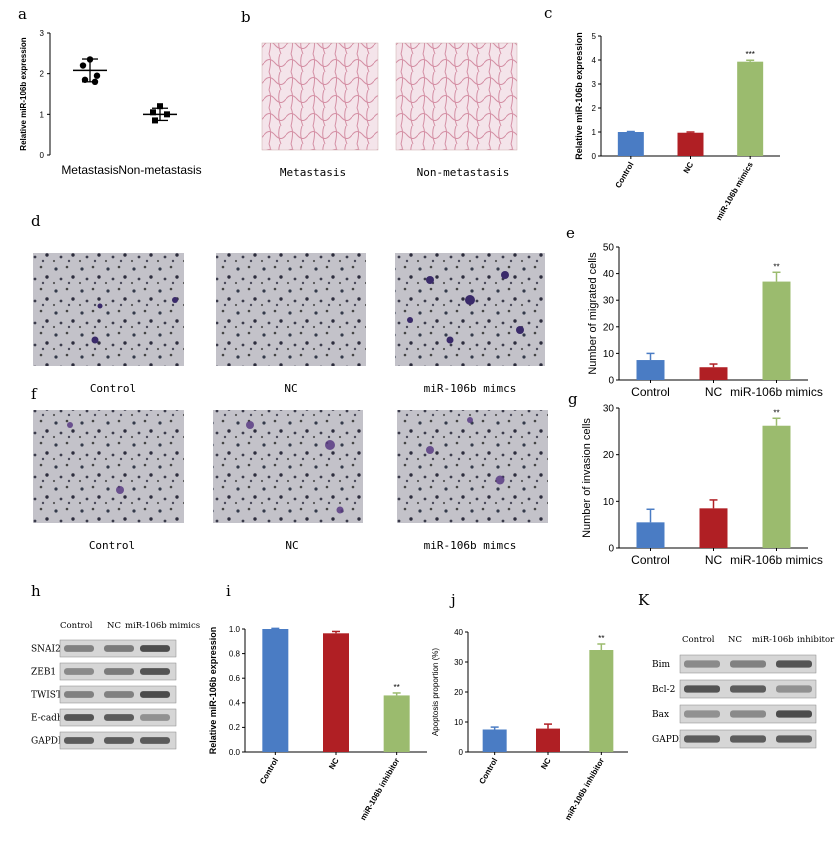 This screenshot has height=847, width=837. I want to click on y-tick-label: 40, so click(458, 632).